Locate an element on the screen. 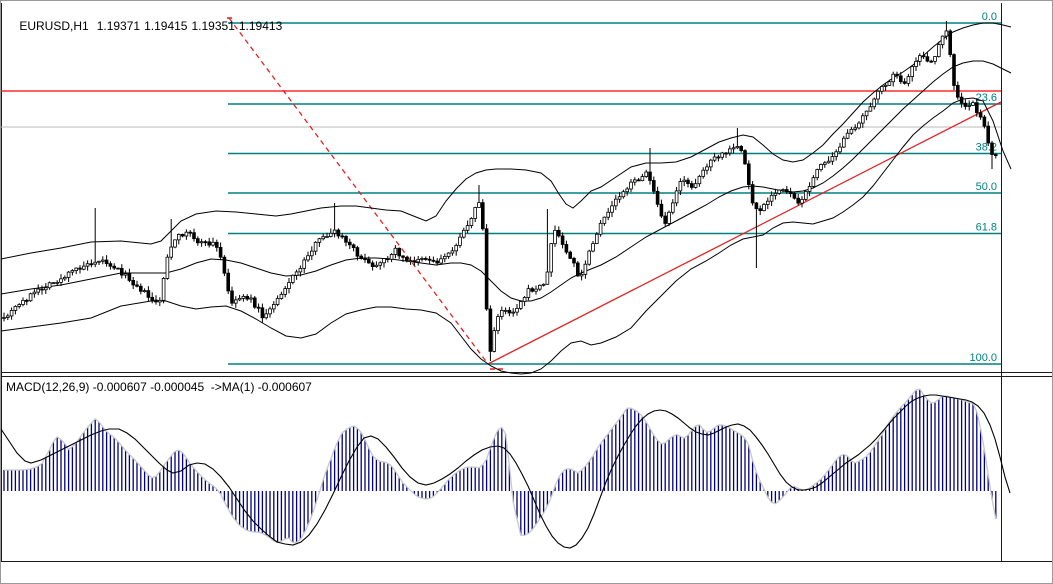 The width and height of the screenshot is (1053, 584). descending-dashed-trendline is located at coordinates (358, 191).